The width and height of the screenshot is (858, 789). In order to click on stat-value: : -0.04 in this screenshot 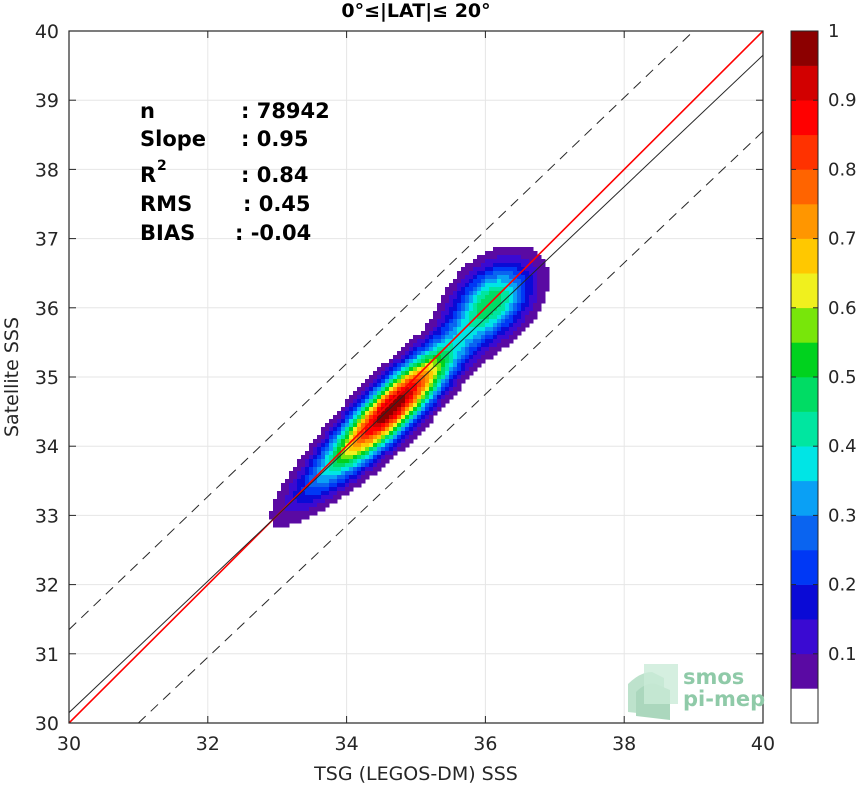, I will do `click(273, 233)`.